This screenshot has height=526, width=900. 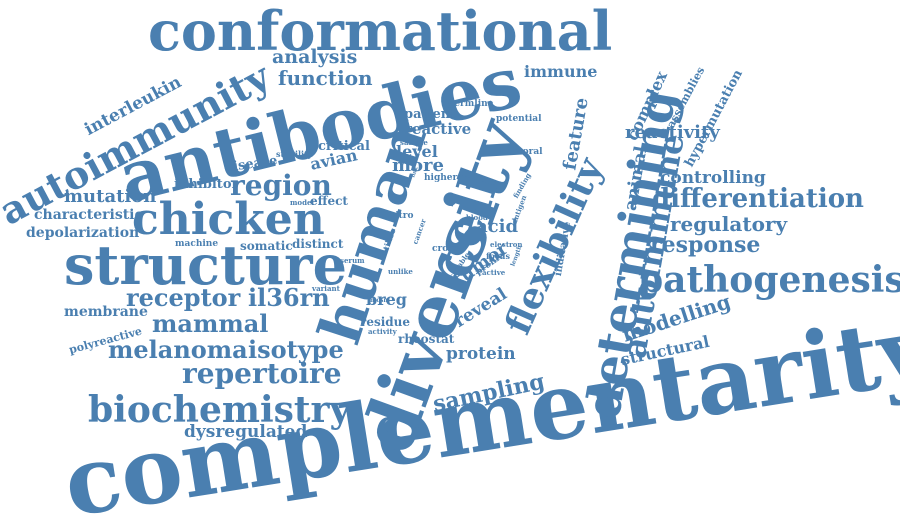 I want to click on word-repertoire: repertoire, so click(x=262, y=373).